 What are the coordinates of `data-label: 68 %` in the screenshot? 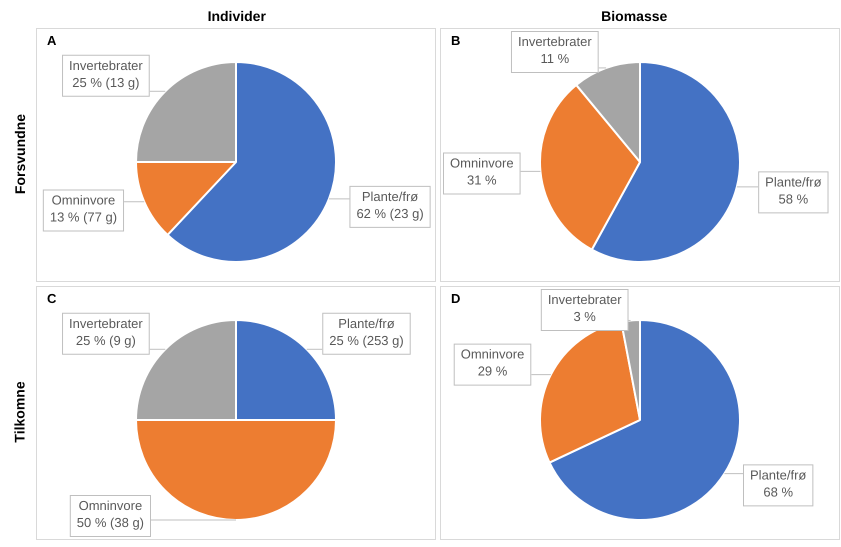 It's located at (778, 492).